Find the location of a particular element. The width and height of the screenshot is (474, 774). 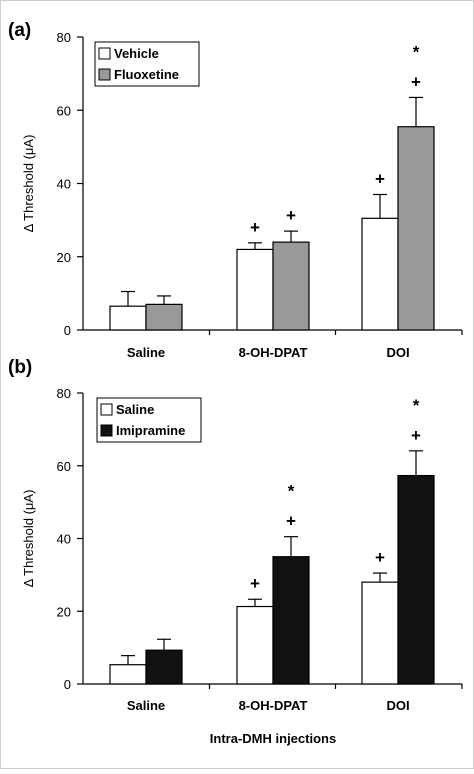

legend-label: Saline is located at coordinates (135, 409).